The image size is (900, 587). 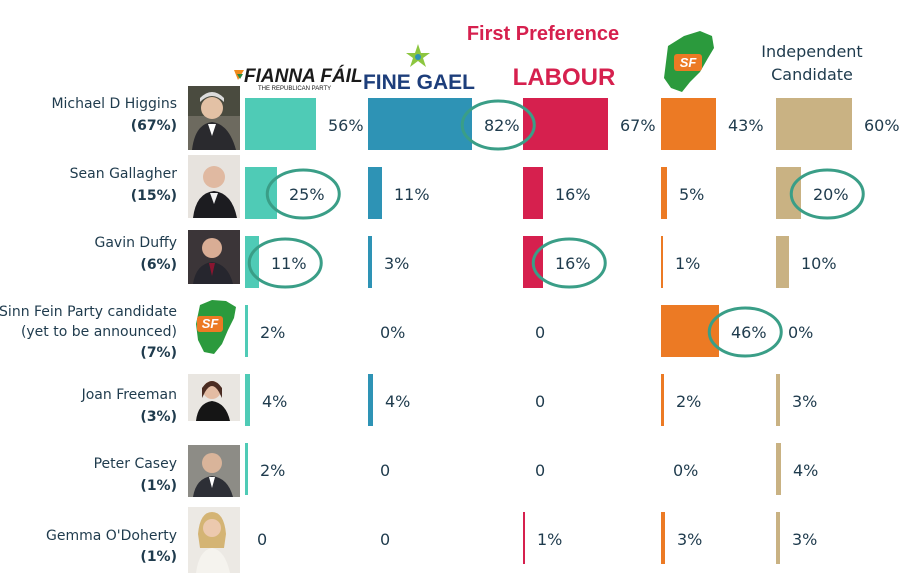 What do you see at coordinates (746, 125) in the screenshot?
I see `value-label-higgins-sinn-fein: 43%` at bounding box center [746, 125].